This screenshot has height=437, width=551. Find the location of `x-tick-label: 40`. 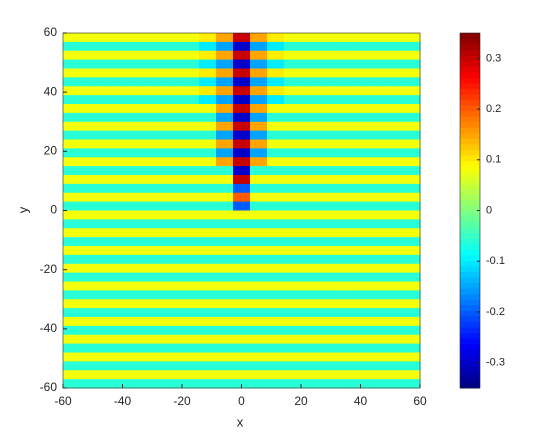

x-tick-label: 40 is located at coordinates (361, 401).